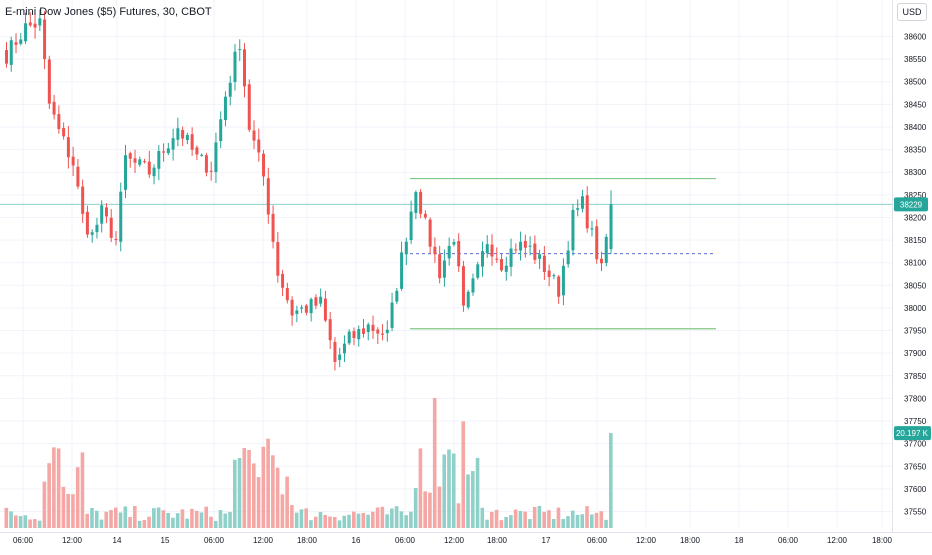  Describe the element at coordinates (915, 444) in the screenshot. I see `y-tick-label: 37700` at that location.